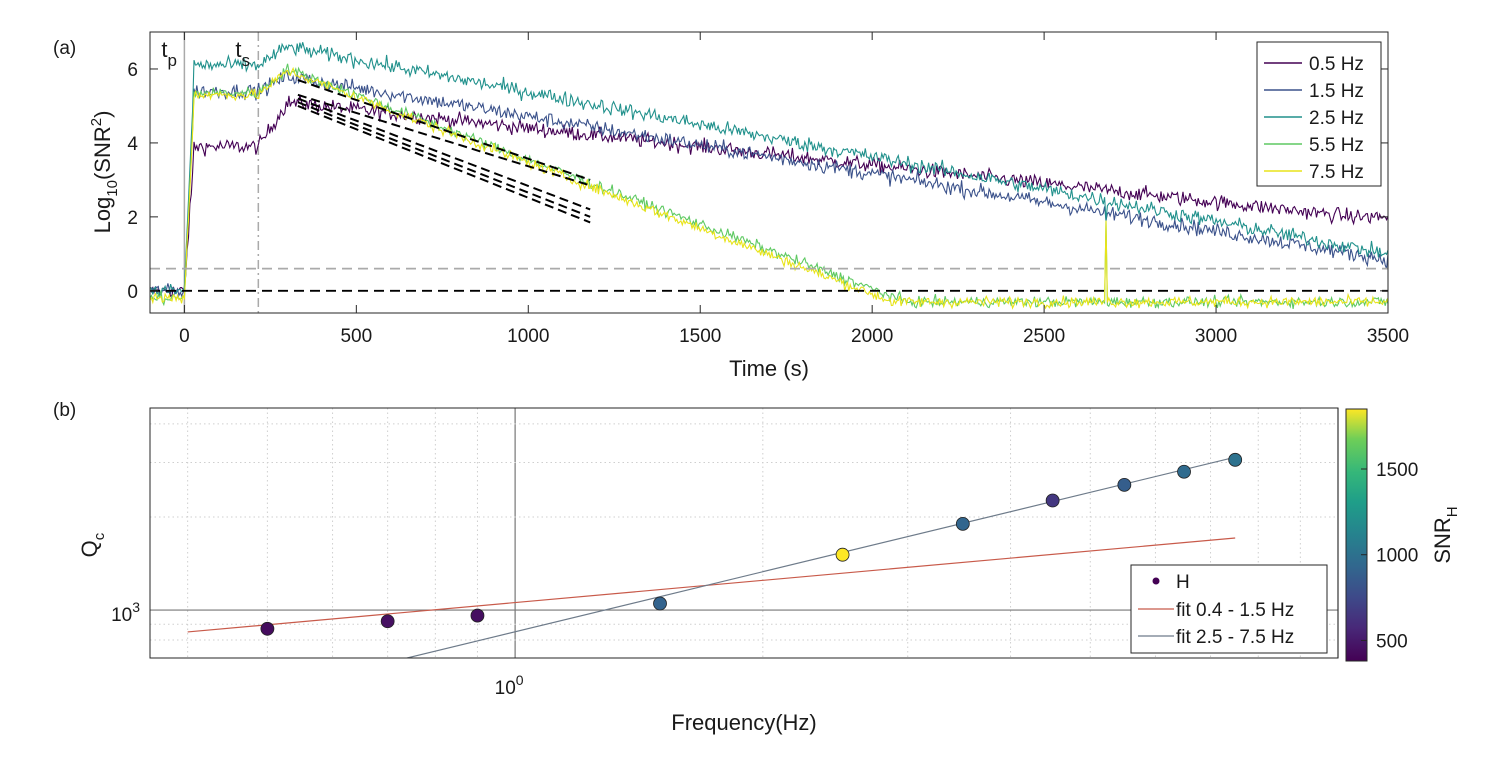 This screenshot has width=1500, height=768. What do you see at coordinates (132, 292) in the screenshot?
I see `y-tick-label: 0` at bounding box center [132, 292].